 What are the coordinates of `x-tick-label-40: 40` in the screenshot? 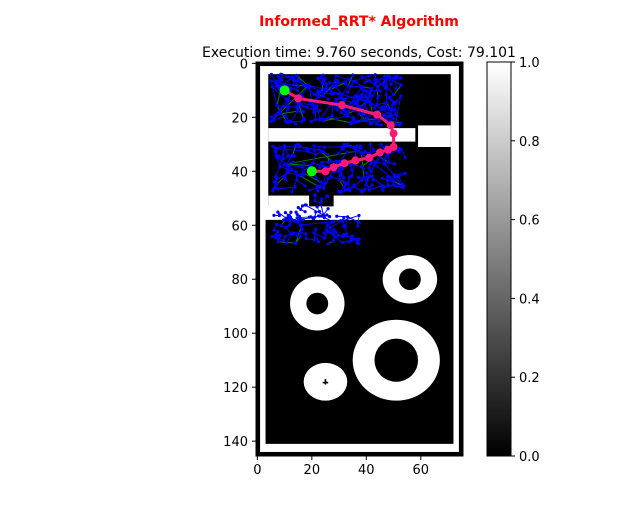 It's located at (366, 470).